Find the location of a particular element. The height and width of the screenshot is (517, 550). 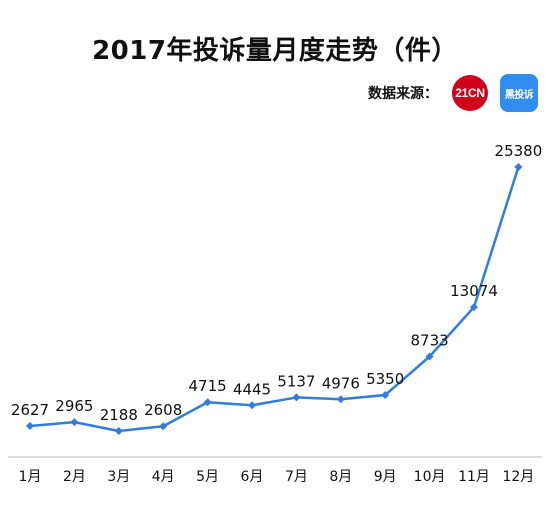

x-tick-label: 6月 is located at coordinates (252, 477).